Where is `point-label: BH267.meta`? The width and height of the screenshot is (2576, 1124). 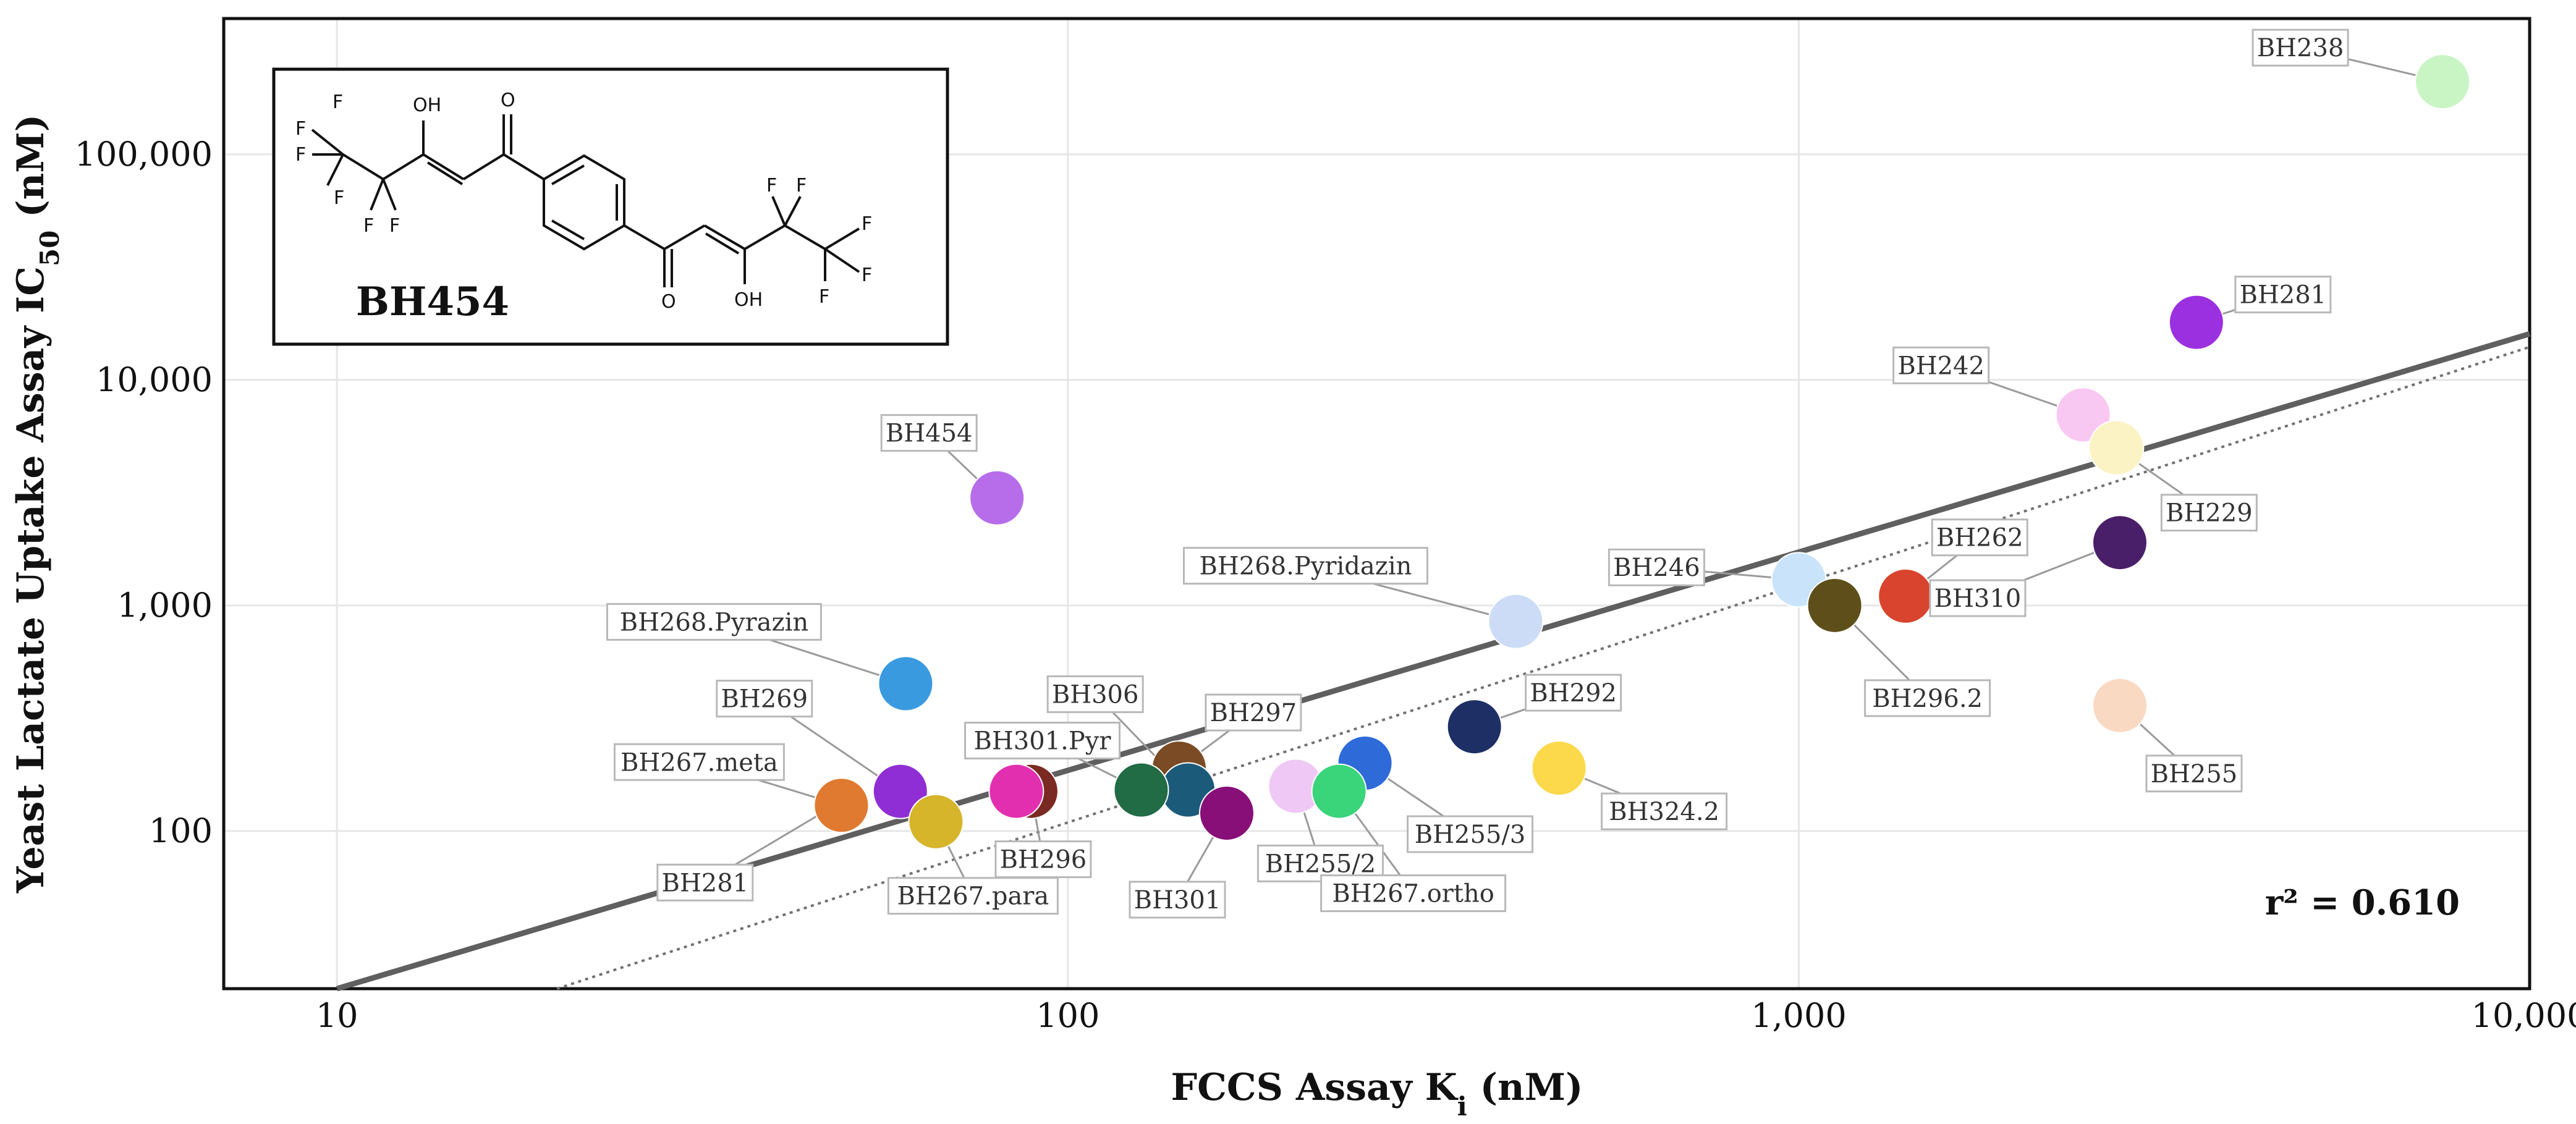 point-label: BH267.meta is located at coordinates (699, 763).